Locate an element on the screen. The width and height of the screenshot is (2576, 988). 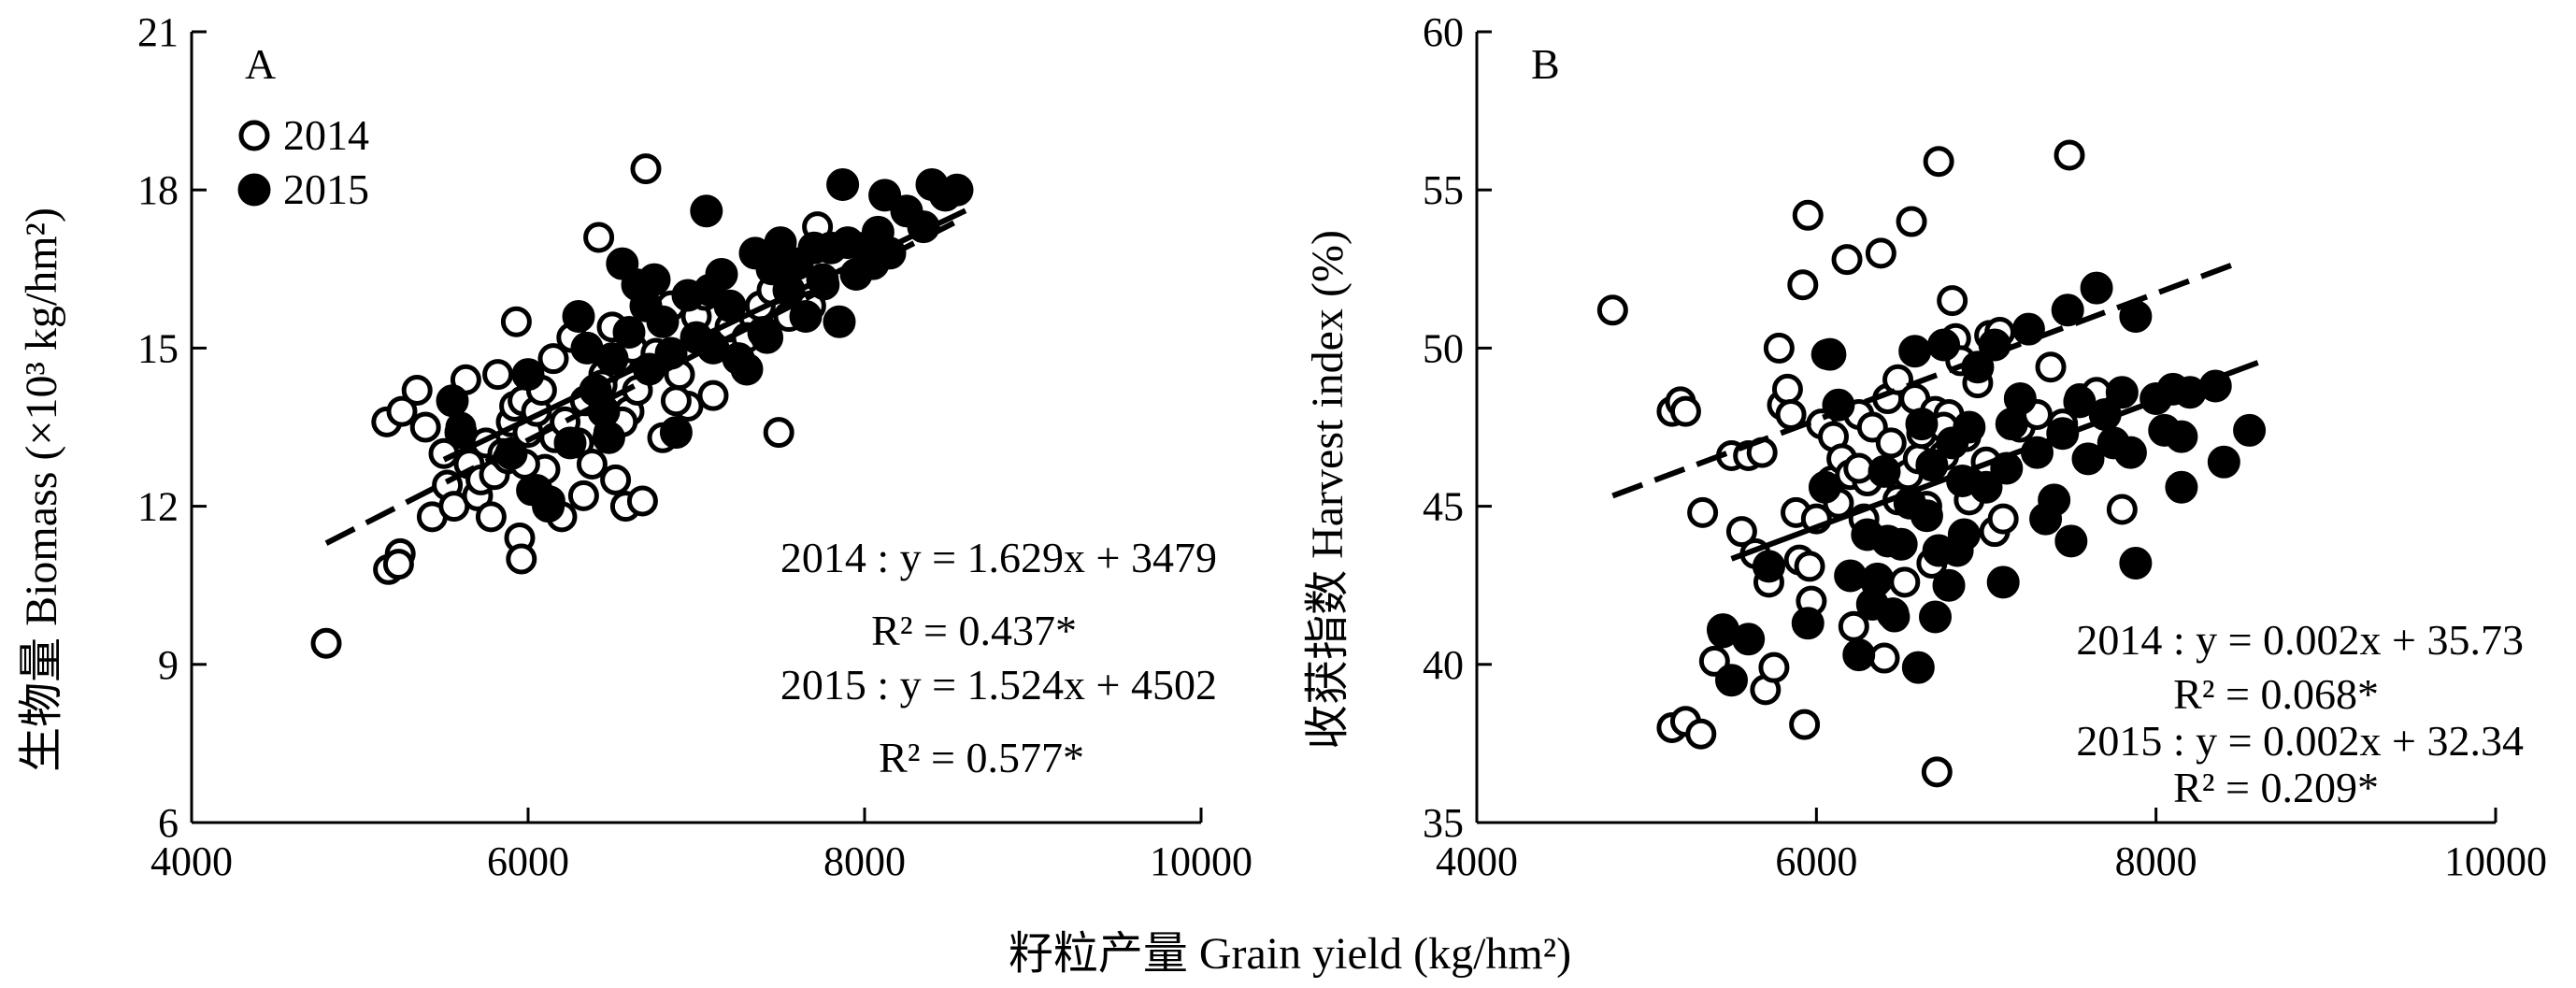
equation-2014-a: 2014 : y = 1.629x + 3479 is located at coordinates (998, 557).